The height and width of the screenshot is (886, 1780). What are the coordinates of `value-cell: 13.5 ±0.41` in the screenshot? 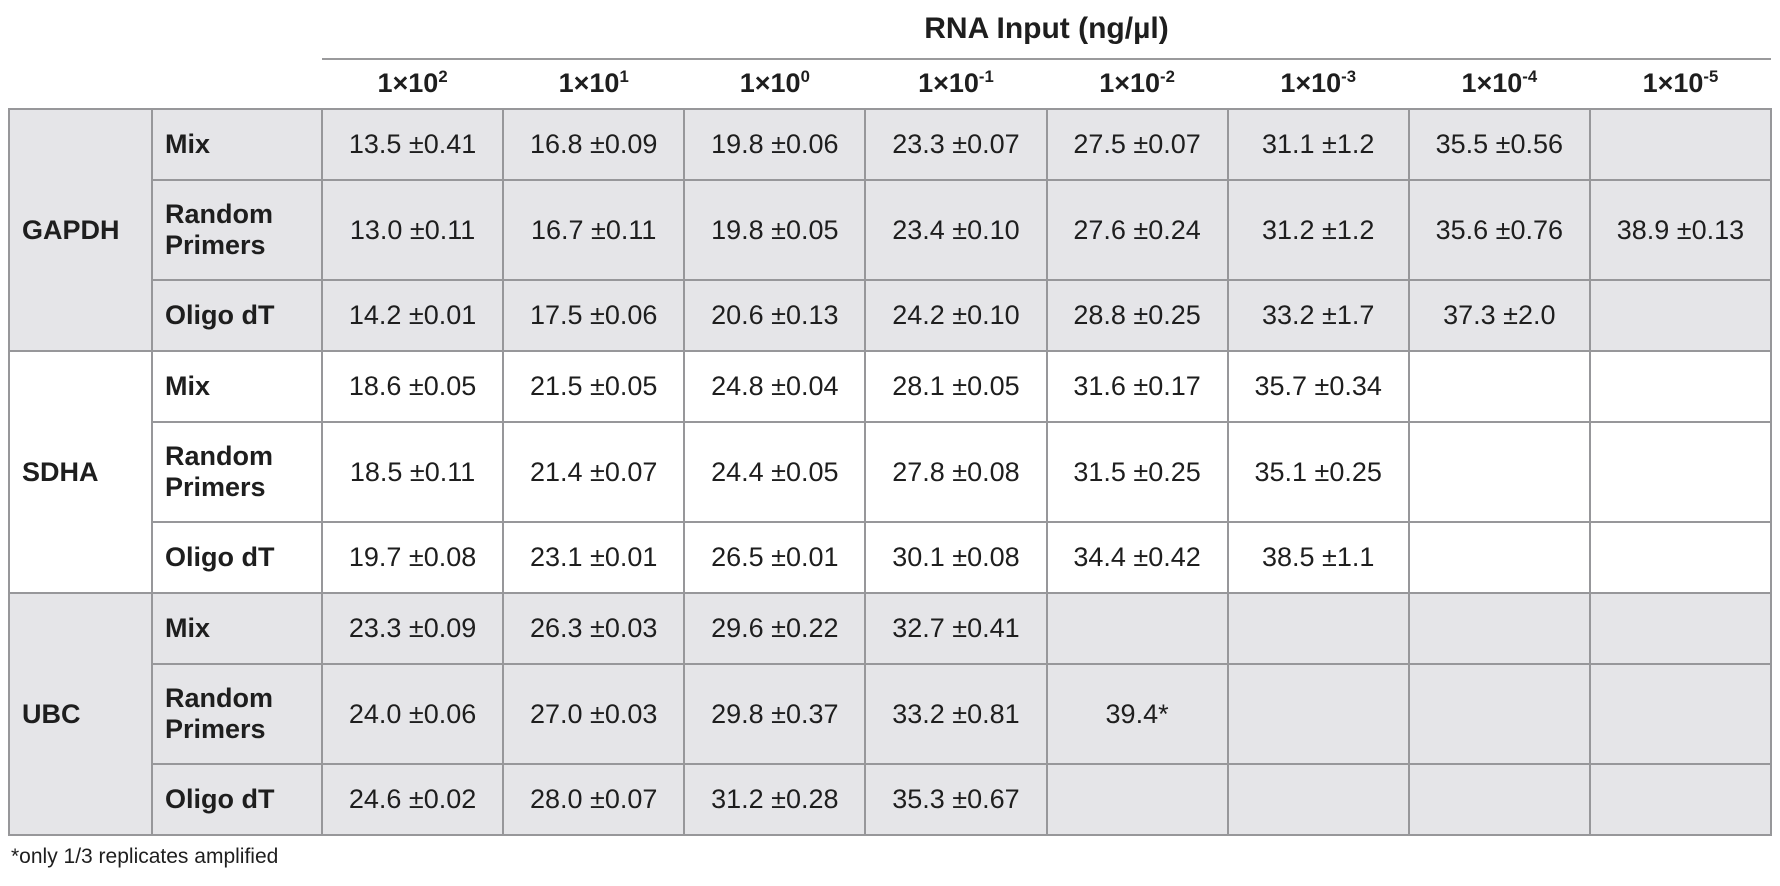 It's located at (412, 144).